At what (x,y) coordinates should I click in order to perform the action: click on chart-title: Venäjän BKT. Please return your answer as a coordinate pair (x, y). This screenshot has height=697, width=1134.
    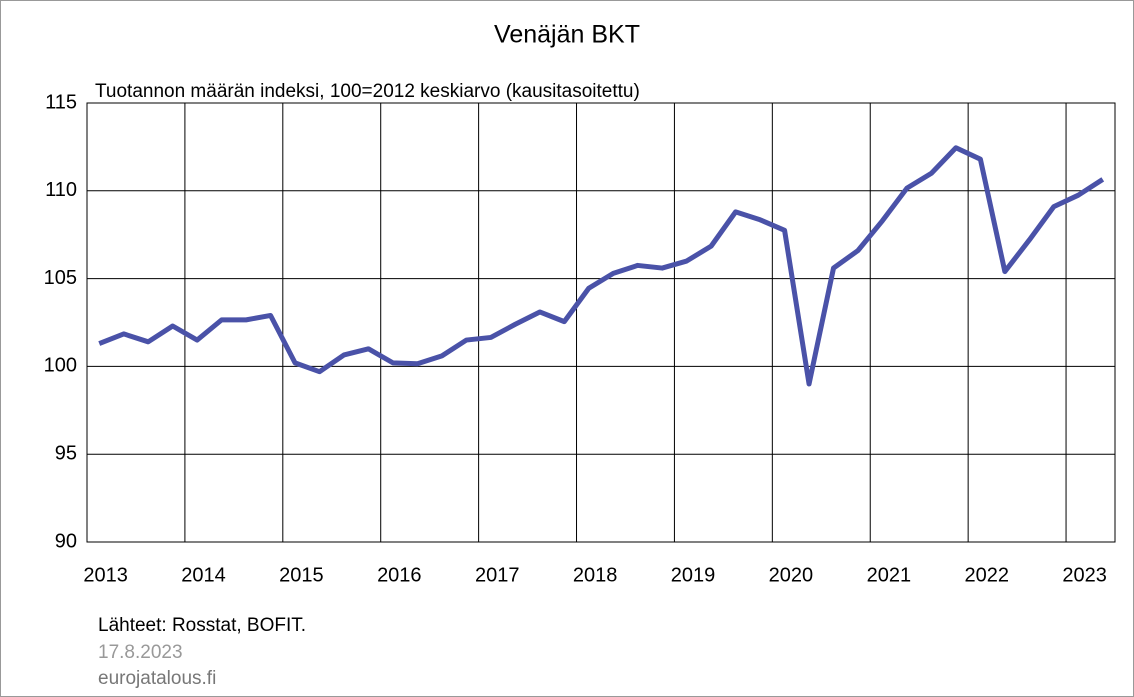
    Looking at the image, I should click on (567, 35).